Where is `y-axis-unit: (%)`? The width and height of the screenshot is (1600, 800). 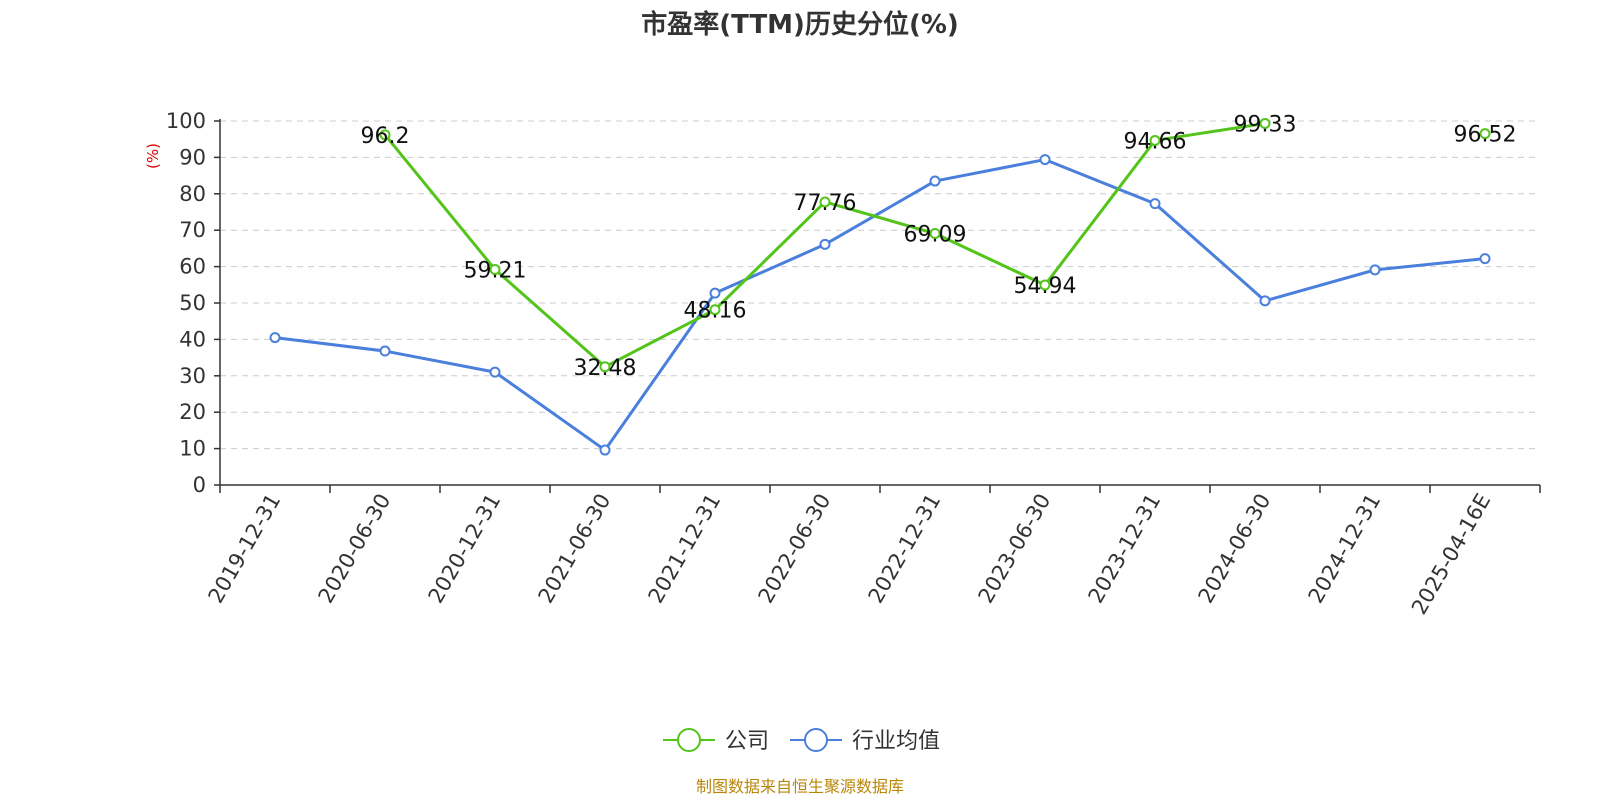
y-axis-unit: (%) is located at coordinates (153, 156).